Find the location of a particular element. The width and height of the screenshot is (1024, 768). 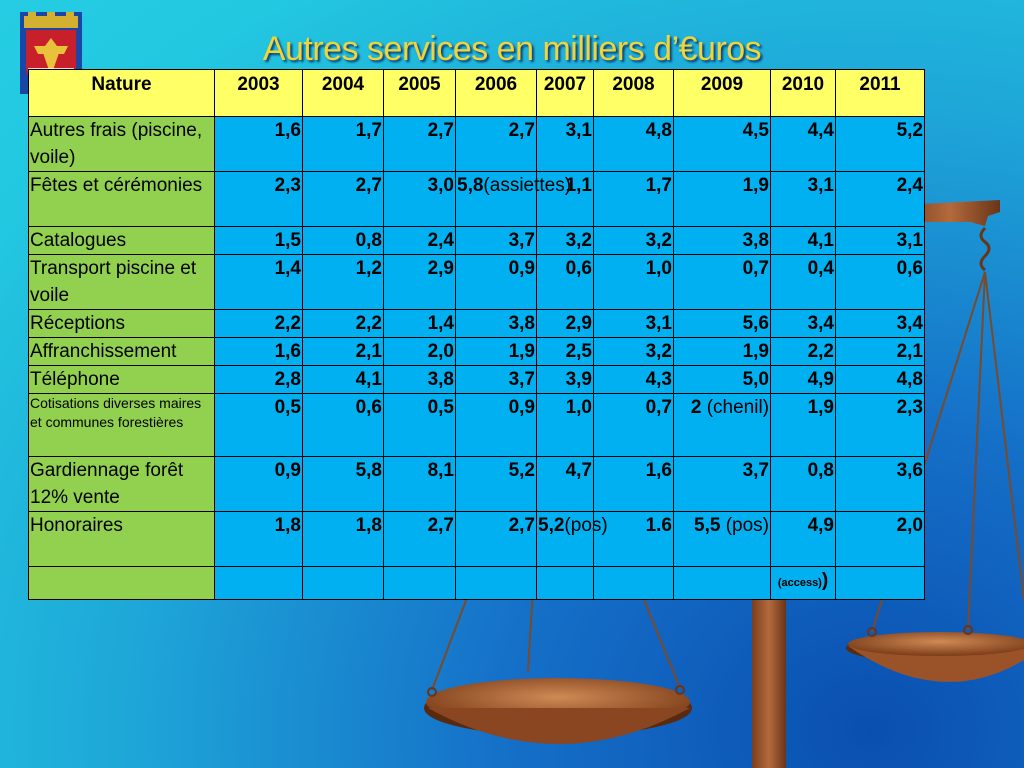

value-cell: 4,8 is located at coordinates (880, 379).